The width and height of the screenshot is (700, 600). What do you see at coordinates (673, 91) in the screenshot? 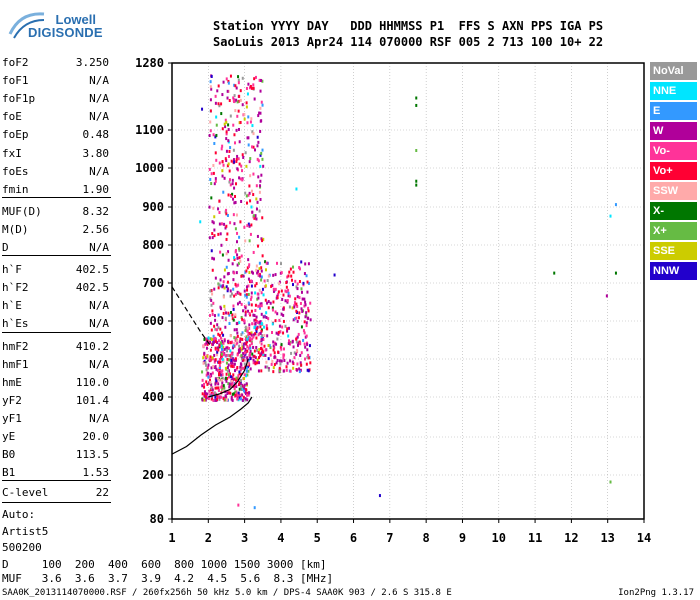
I see `legend-item: NNE` at bounding box center [673, 91].